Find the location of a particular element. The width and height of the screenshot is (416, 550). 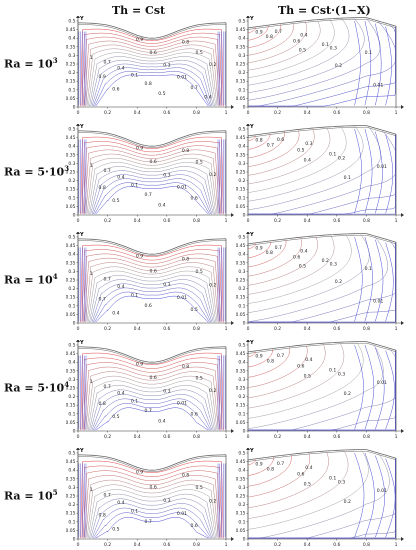

contour-label: 0.2 is located at coordinates (212, 502).